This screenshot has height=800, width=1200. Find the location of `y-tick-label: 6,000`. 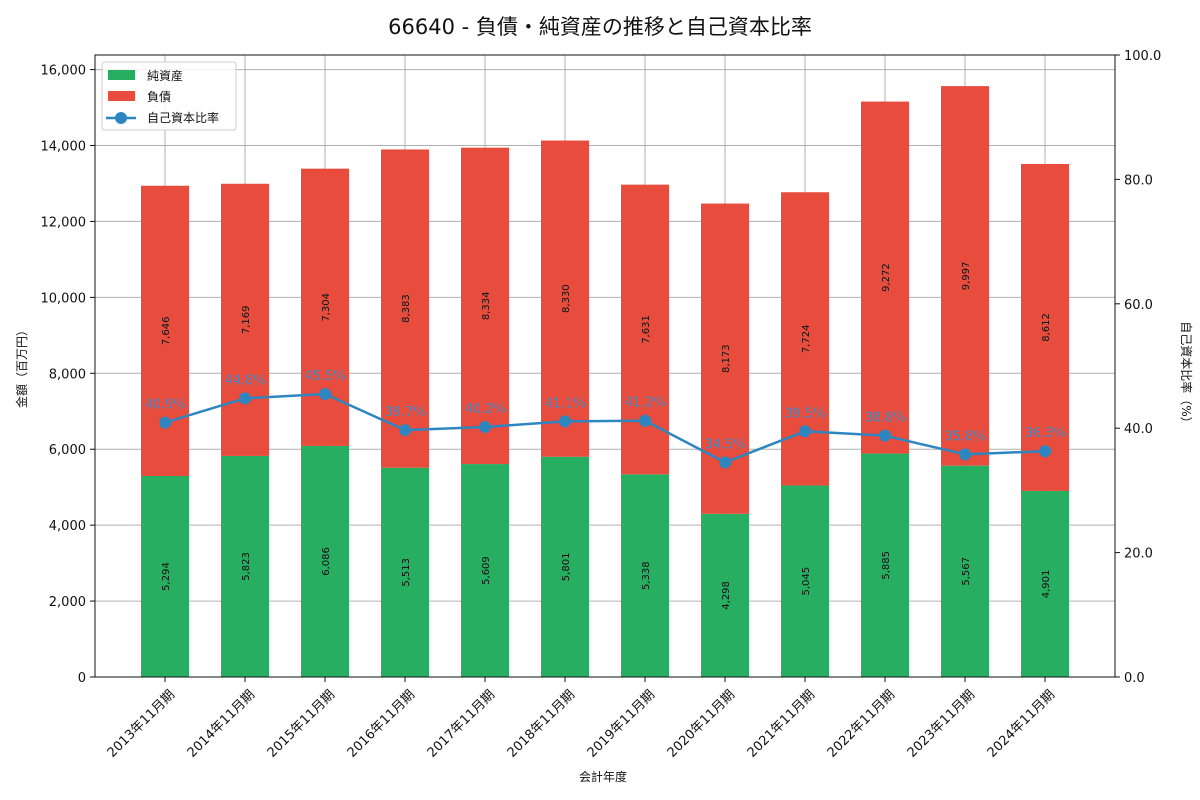

y-tick-label: 6,000 is located at coordinates (67, 450).